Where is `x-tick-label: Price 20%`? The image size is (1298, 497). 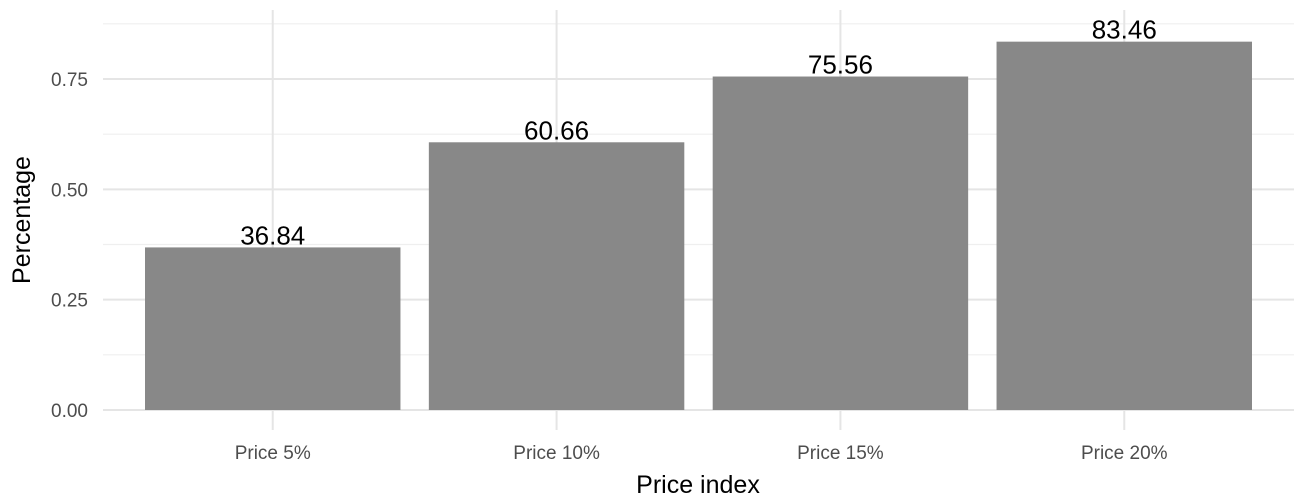 x-tick-label: Price 20% is located at coordinates (1124, 453).